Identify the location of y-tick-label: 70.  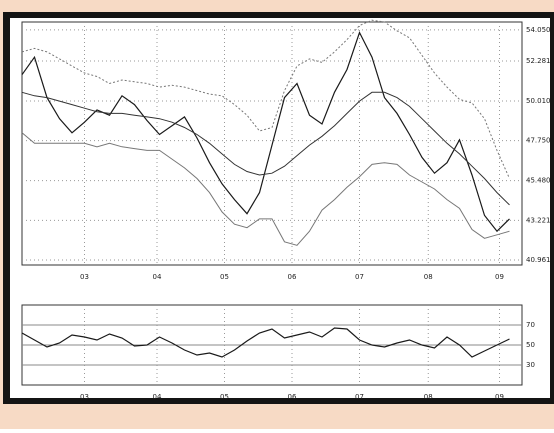
(530, 325).